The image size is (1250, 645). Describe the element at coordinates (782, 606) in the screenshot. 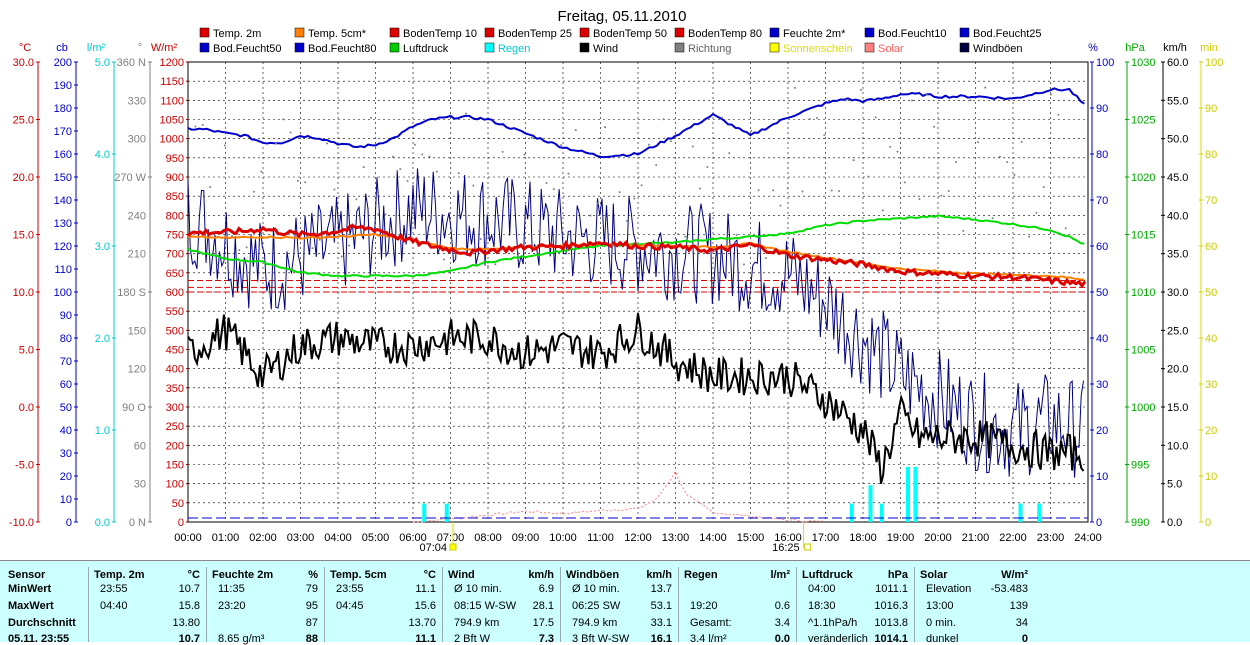

I see `table-cell-value: 0.6` at that location.